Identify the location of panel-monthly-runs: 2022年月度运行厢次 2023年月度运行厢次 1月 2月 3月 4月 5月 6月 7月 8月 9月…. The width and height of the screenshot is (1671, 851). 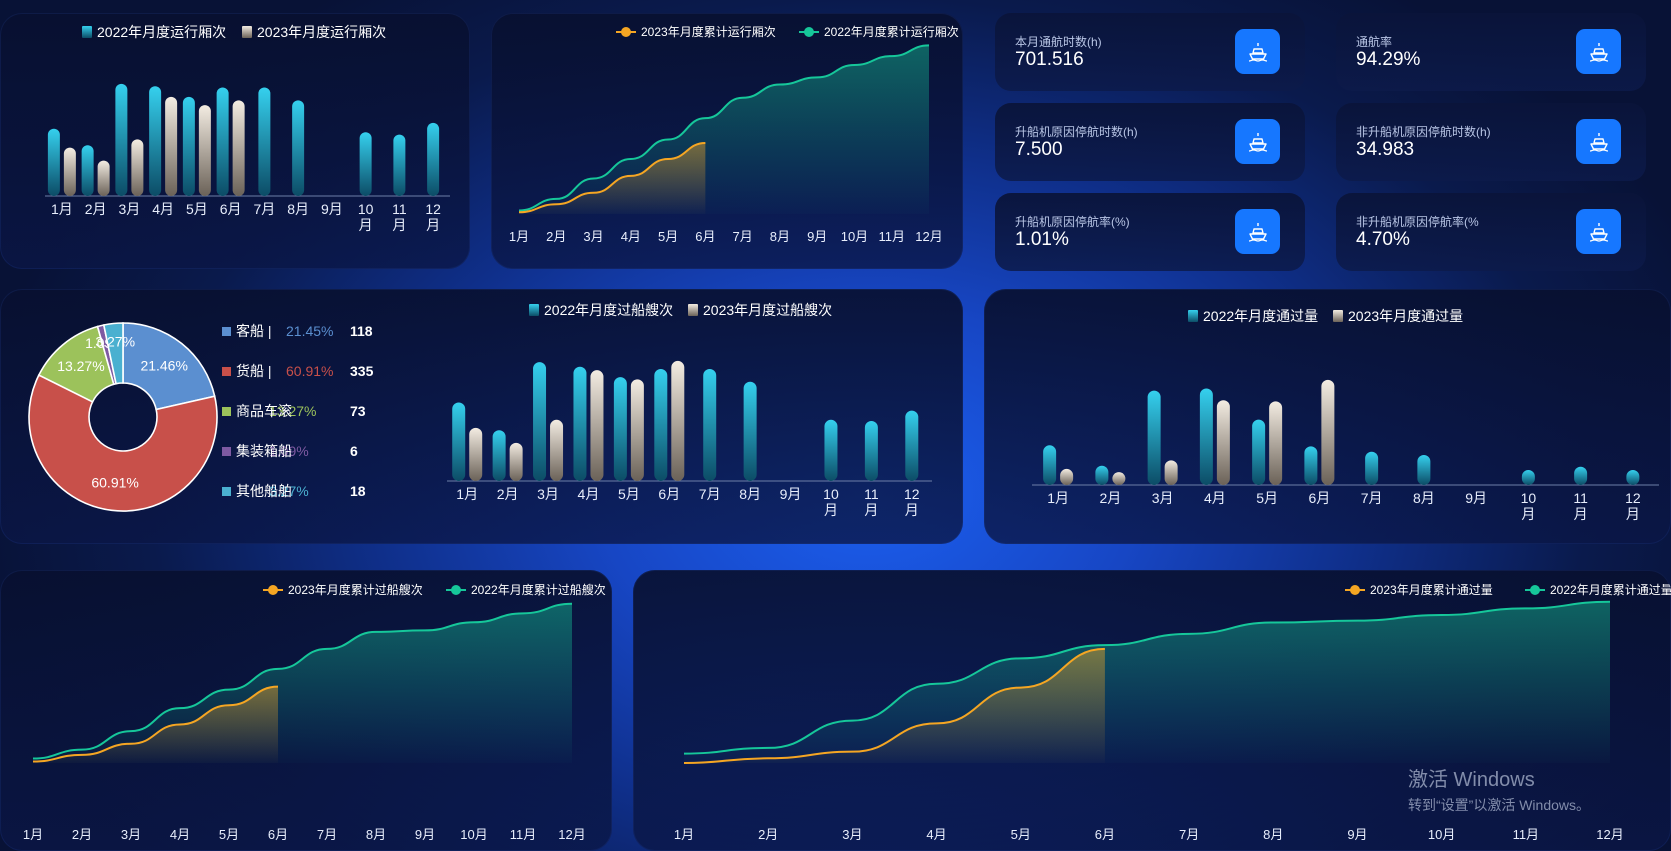
(235, 141).